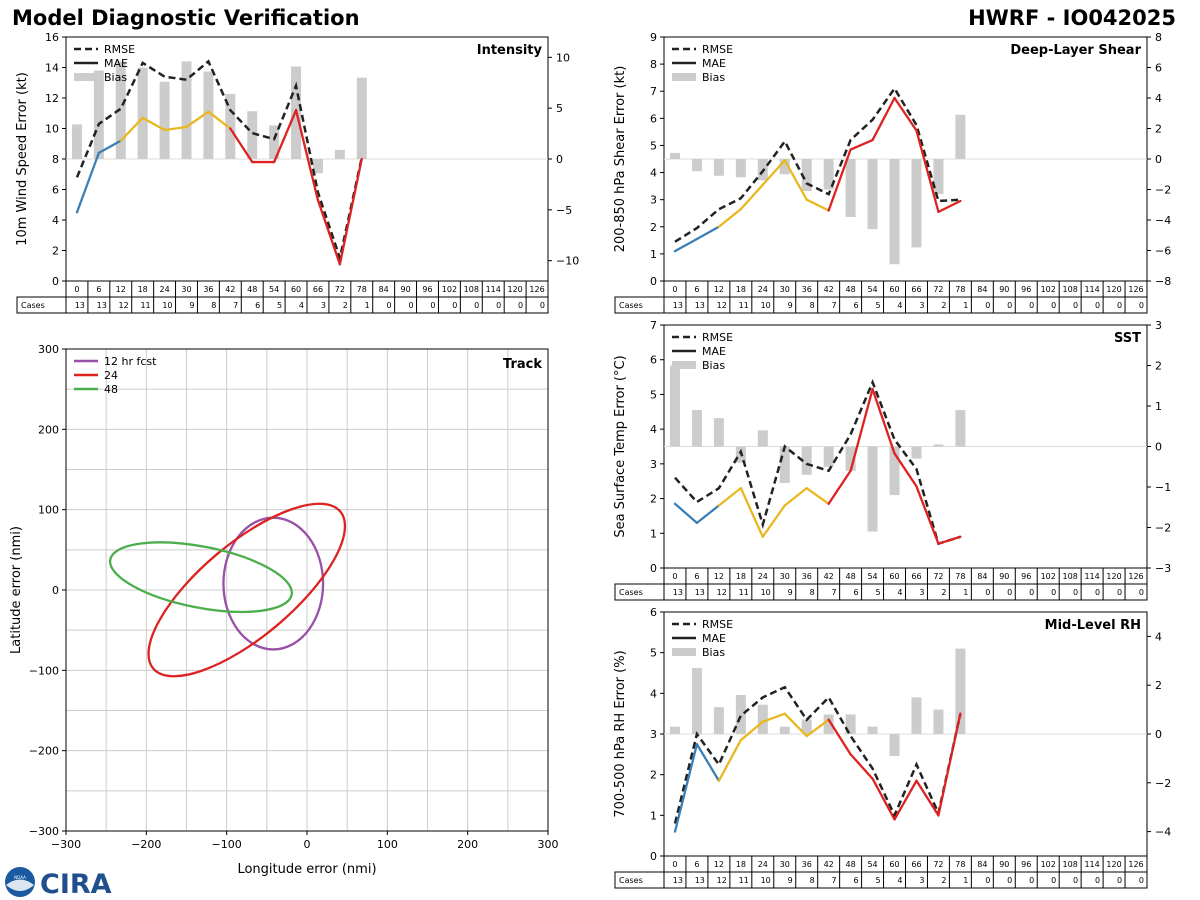  I want to click on case-count: 9, so click(790, 592).